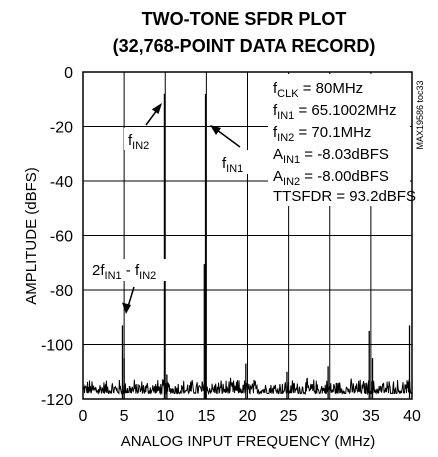 The width and height of the screenshot is (438, 457). What do you see at coordinates (68, 73) in the screenshot?
I see `y-tick-label: 0` at bounding box center [68, 73].